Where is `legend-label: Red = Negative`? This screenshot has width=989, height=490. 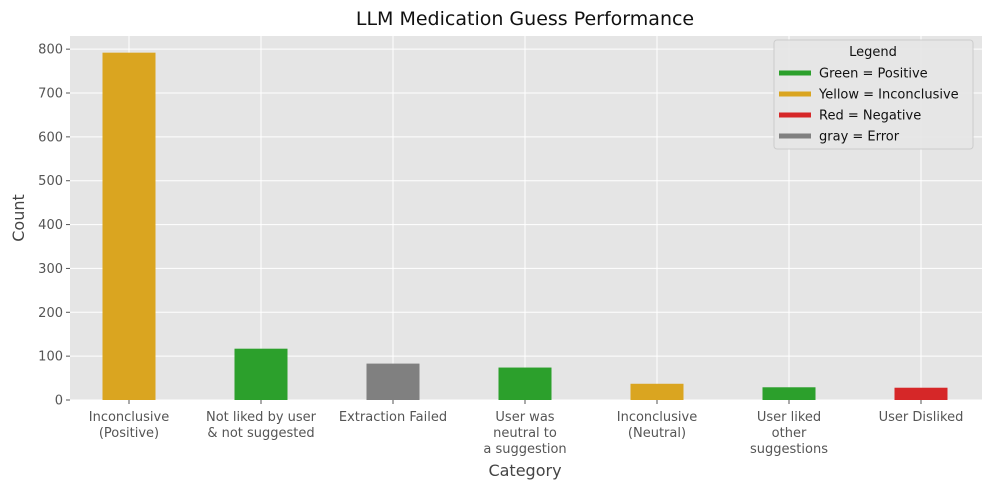 legend-label: Red = Negative is located at coordinates (870, 116).